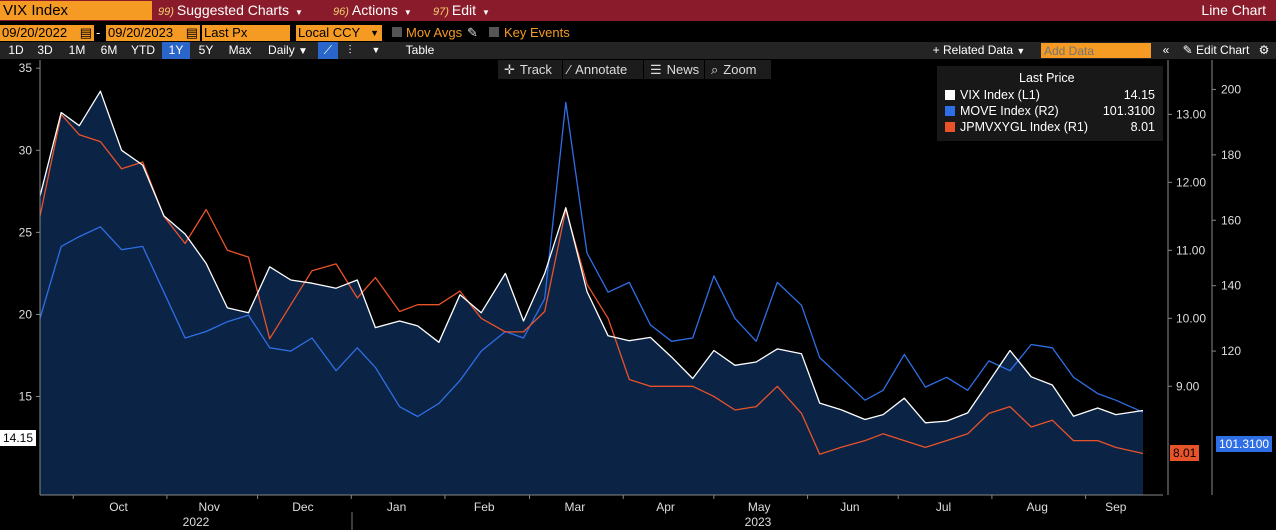 The height and width of the screenshot is (530, 1276). What do you see at coordinates (329, 32) in the screenshot?
I see `currency-value: Local CCY` at bounding box center [329, 32].